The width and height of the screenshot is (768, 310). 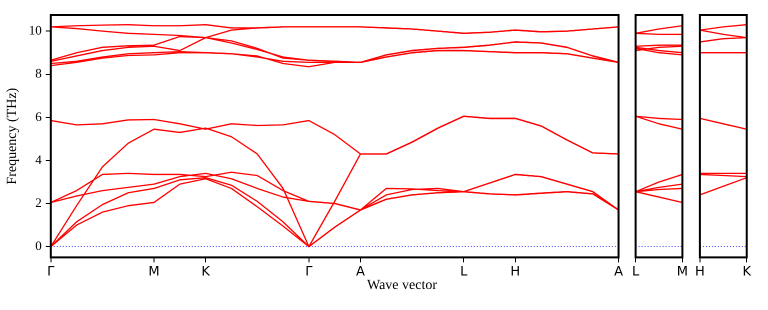 What do you see at coordinates (38, 159) in the screenshot?
I see `y-tick-label: 4` at bounding box center [38, 159].